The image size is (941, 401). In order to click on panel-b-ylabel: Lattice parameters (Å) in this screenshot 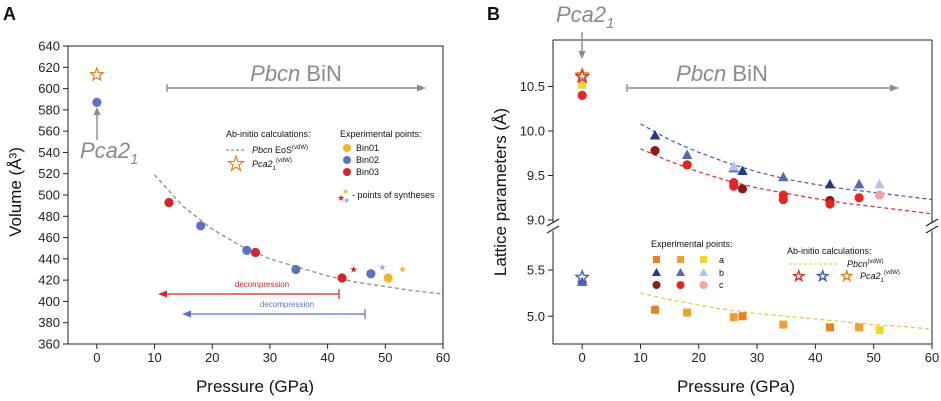, I will do `click(500, 192)`.